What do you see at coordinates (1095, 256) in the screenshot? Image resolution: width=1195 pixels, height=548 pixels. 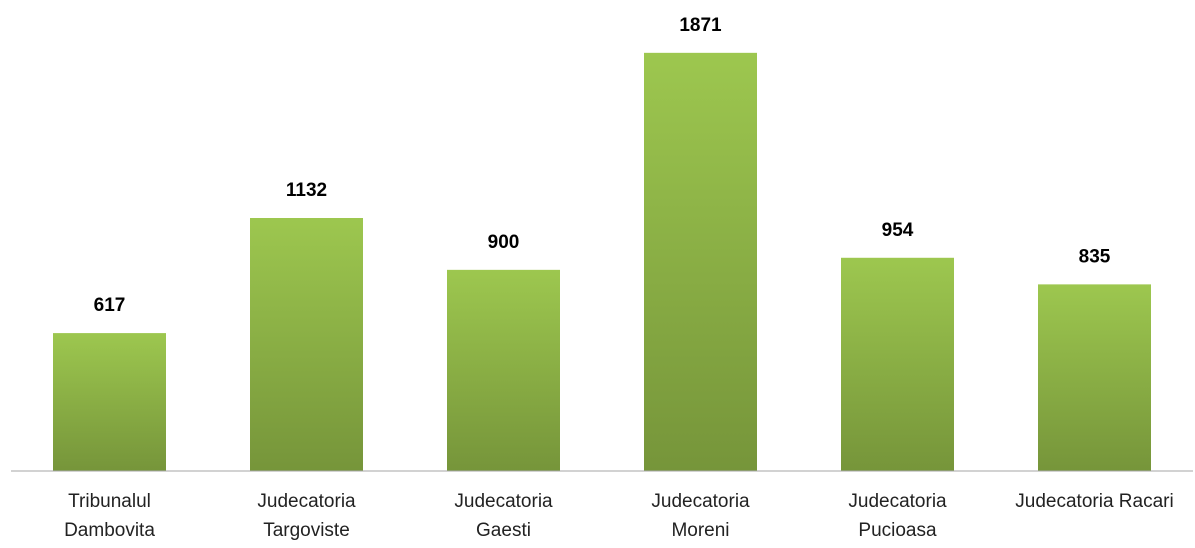 I see `value-label: 835` at bounding box center [1095, 256].